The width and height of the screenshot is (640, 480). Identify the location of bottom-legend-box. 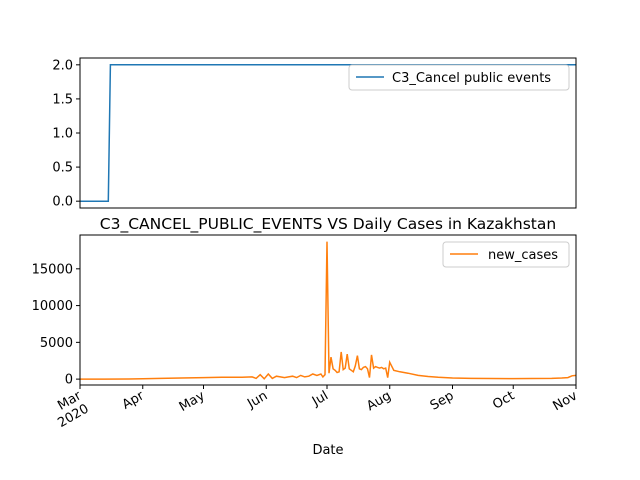
(506, 254).